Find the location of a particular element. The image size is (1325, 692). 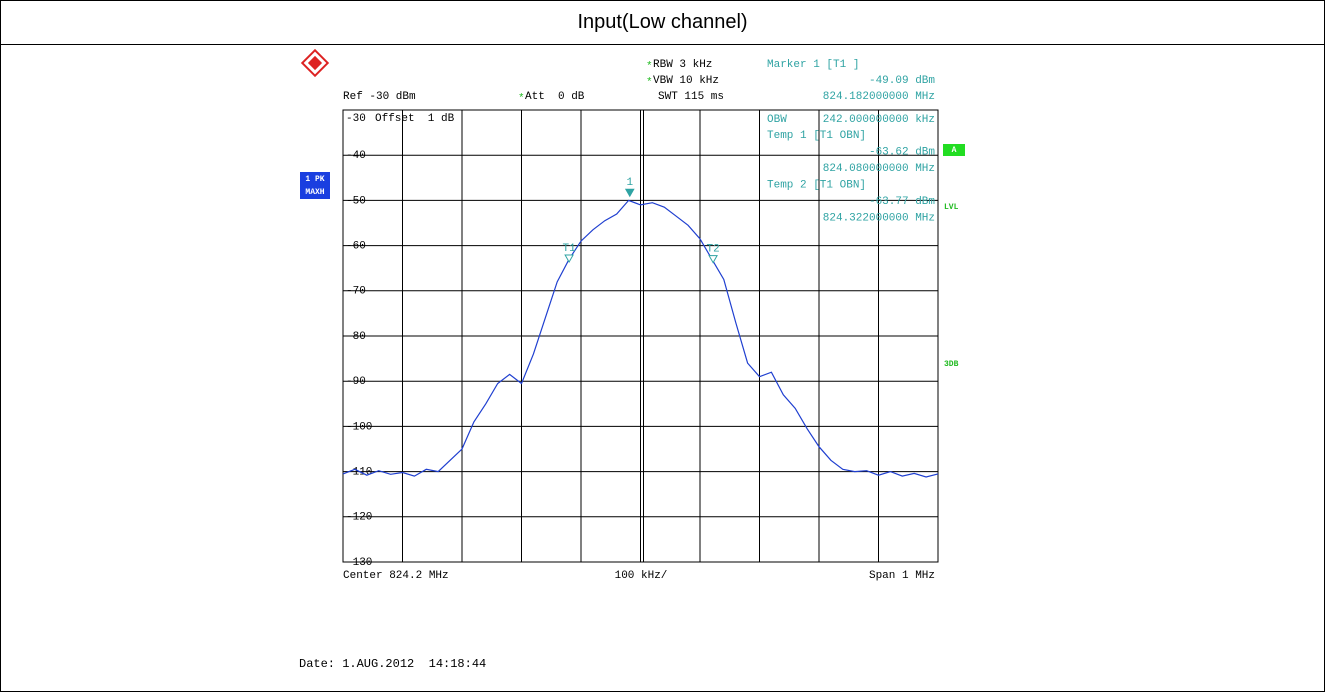

y-tick-label: -130 is located at coordinates (359, 563).